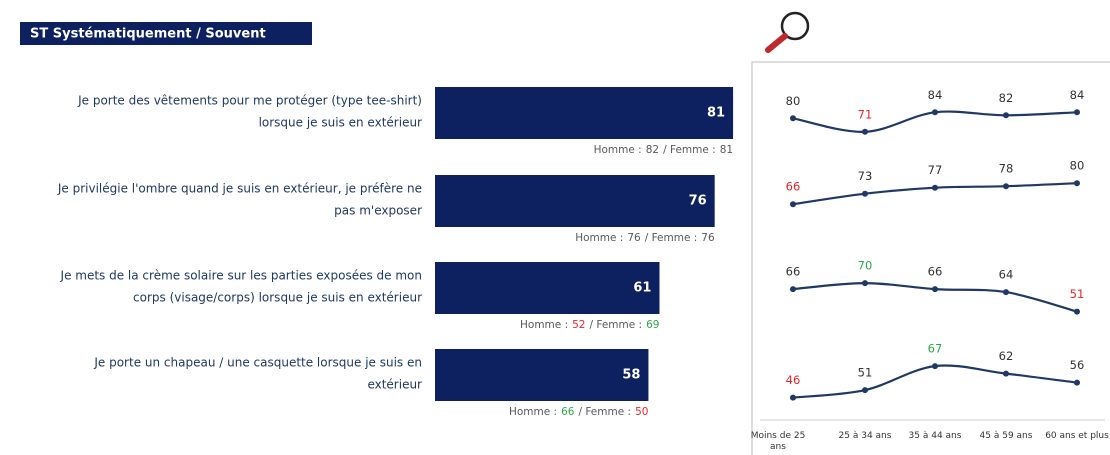 This screenshot has height=455, width=1110. What do you see at coordinates (787, 32) in the screenshot?
I see `magnifier-icon` at bounding box center [787, 32].